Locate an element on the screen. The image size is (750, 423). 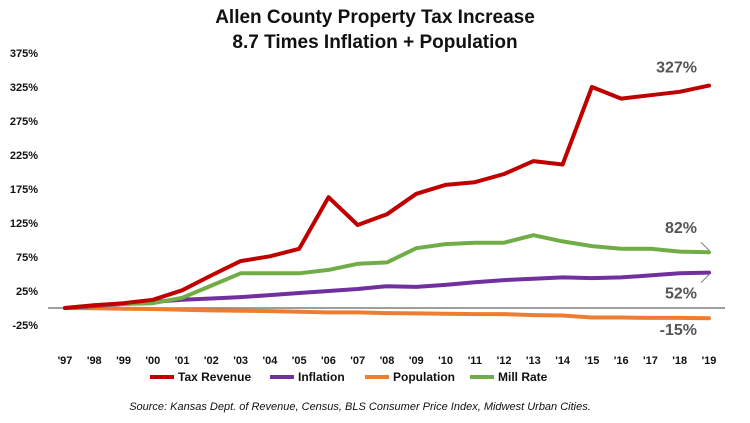
x-tick-label: '00 is located at coordinates (152, 361).